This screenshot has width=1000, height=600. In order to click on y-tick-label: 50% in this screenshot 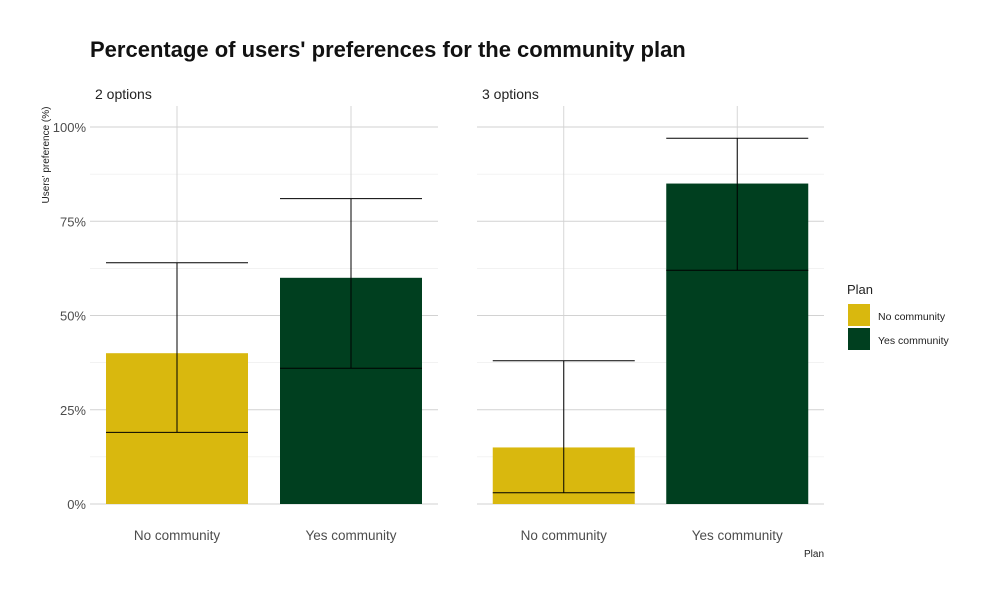, I will do `click(73, 316)`.